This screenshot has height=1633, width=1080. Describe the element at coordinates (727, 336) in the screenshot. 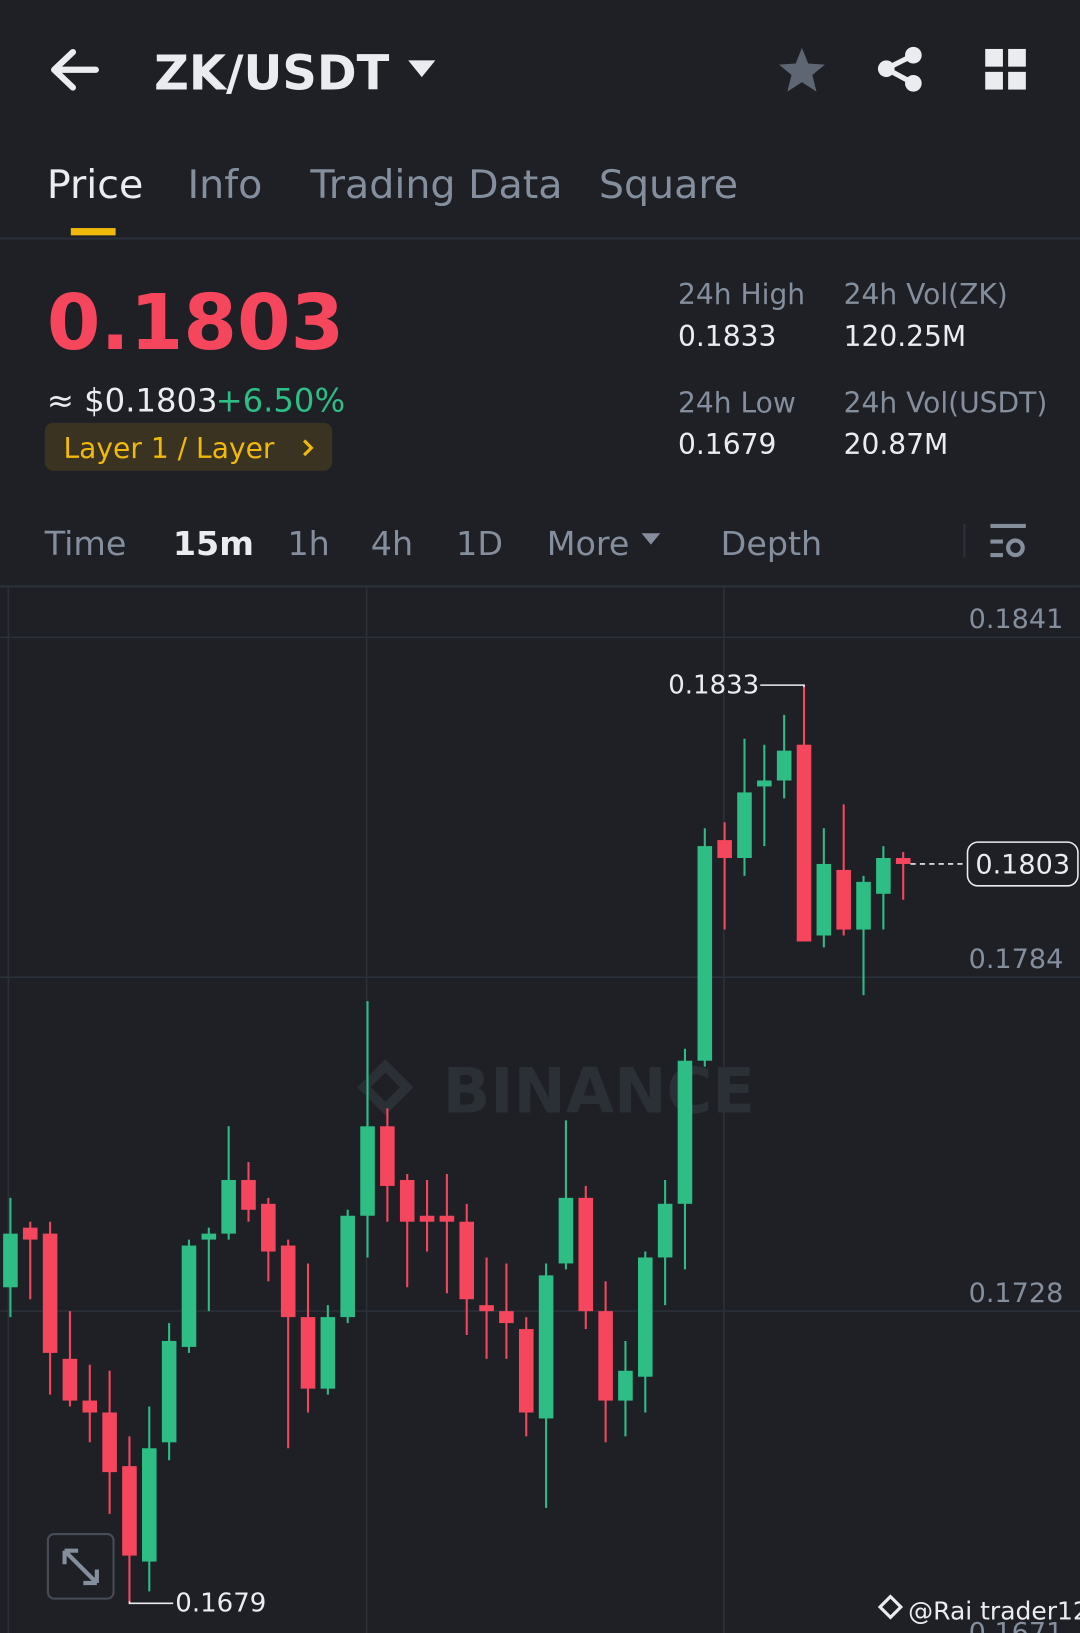

I see `stat-value: 0.1833` at that location.